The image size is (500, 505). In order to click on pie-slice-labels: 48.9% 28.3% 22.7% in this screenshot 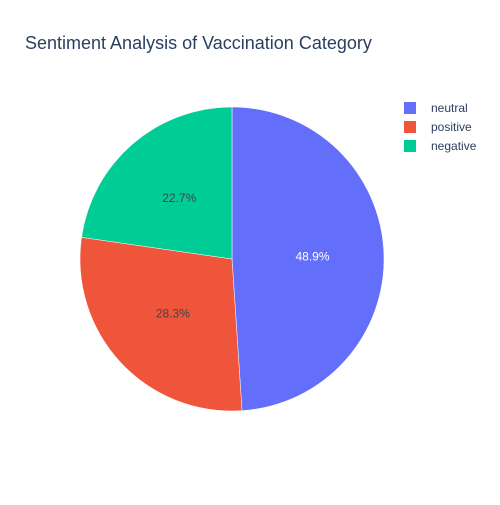, I will do `click(243, 256)`.